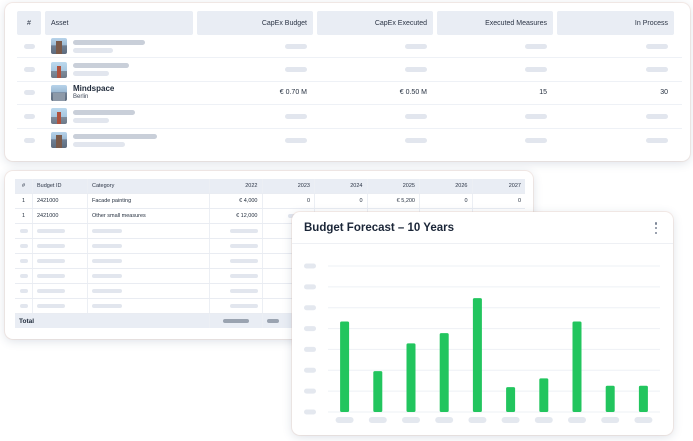 The width and height of the screenshot is (693, 441). I want to click on header-in-process: In Process, so click(615, 23).